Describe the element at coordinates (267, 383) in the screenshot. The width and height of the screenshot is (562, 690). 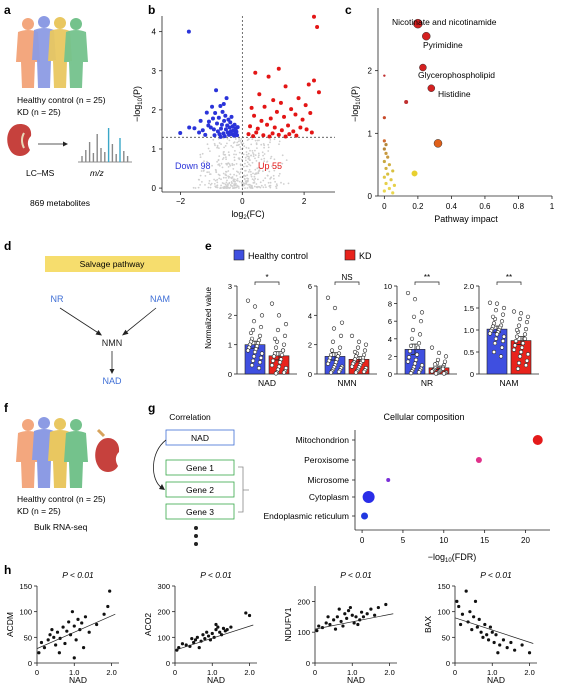
I see `x-category-label: NAD` at that location.